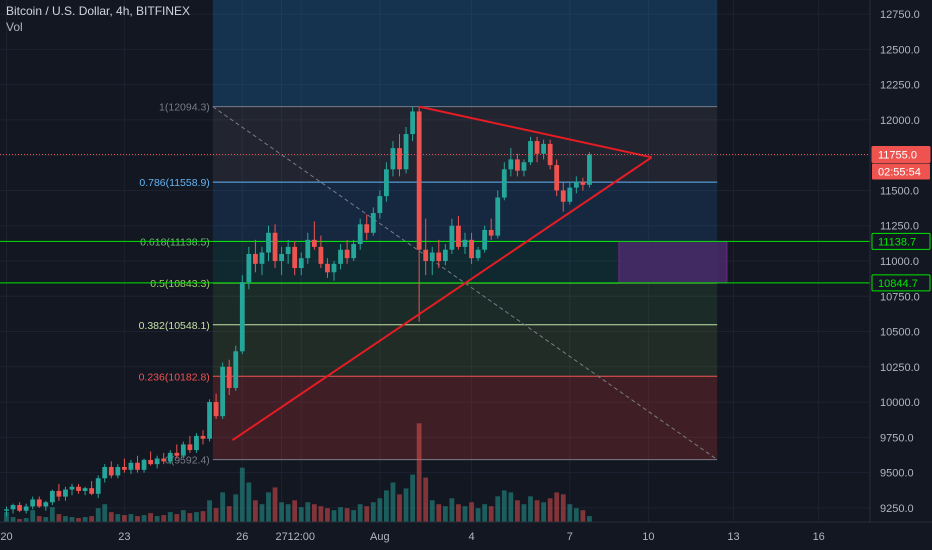 The height and width of the screenshot is (550, 932). What do you see at coordinates (897, 155) in the screenshot?
I see `current-price-tag: 11755.0` at bounding box center [897, 155].